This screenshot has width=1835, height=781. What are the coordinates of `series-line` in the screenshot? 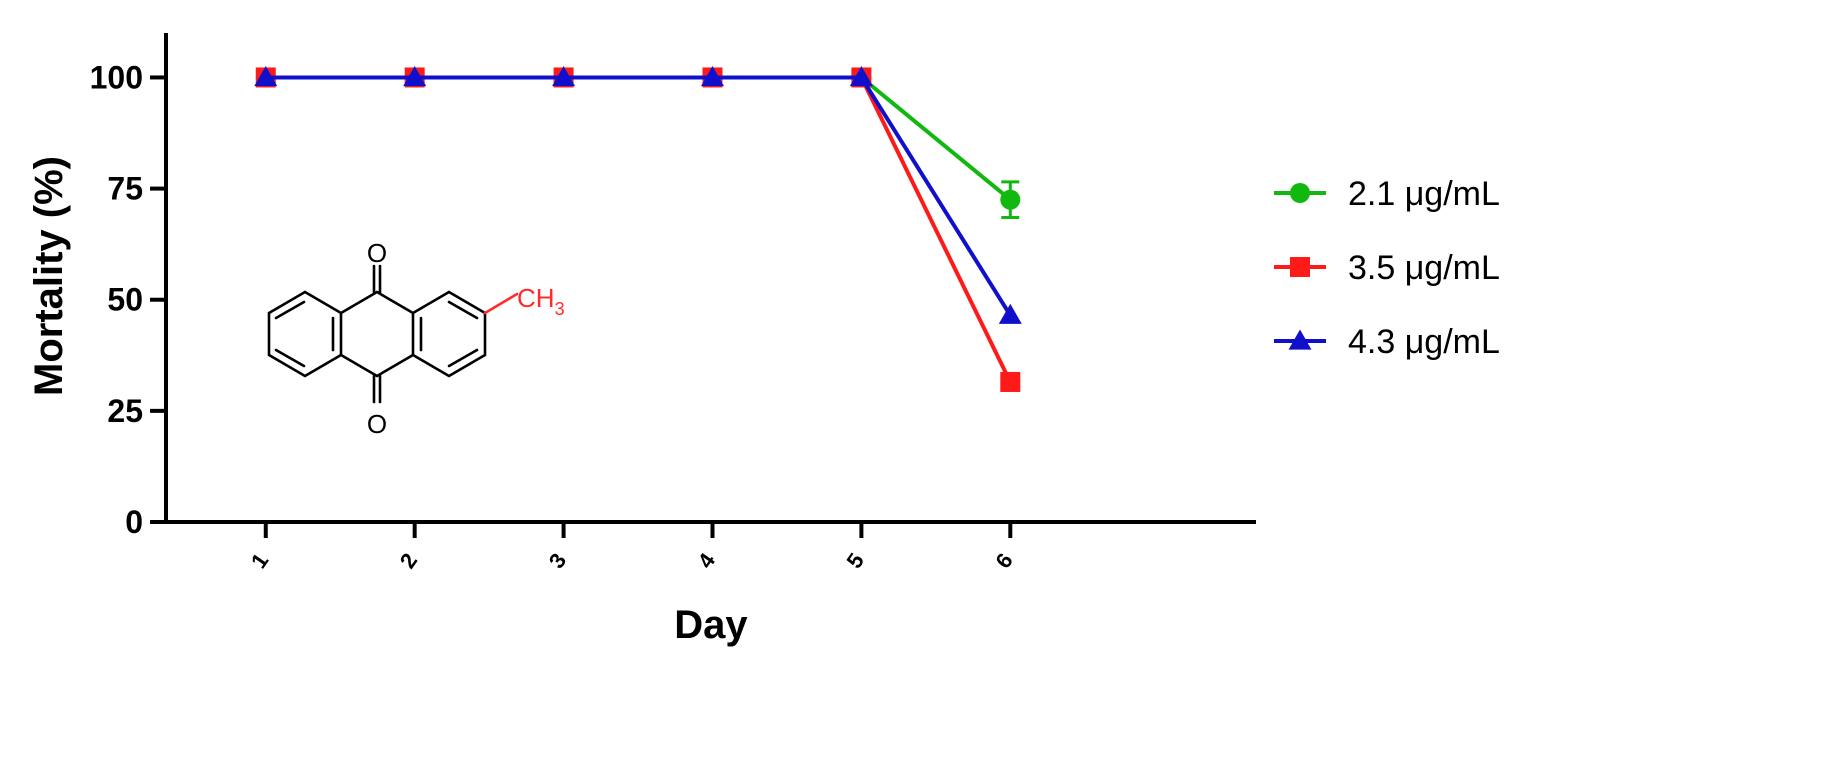 It's located at (638, 196).